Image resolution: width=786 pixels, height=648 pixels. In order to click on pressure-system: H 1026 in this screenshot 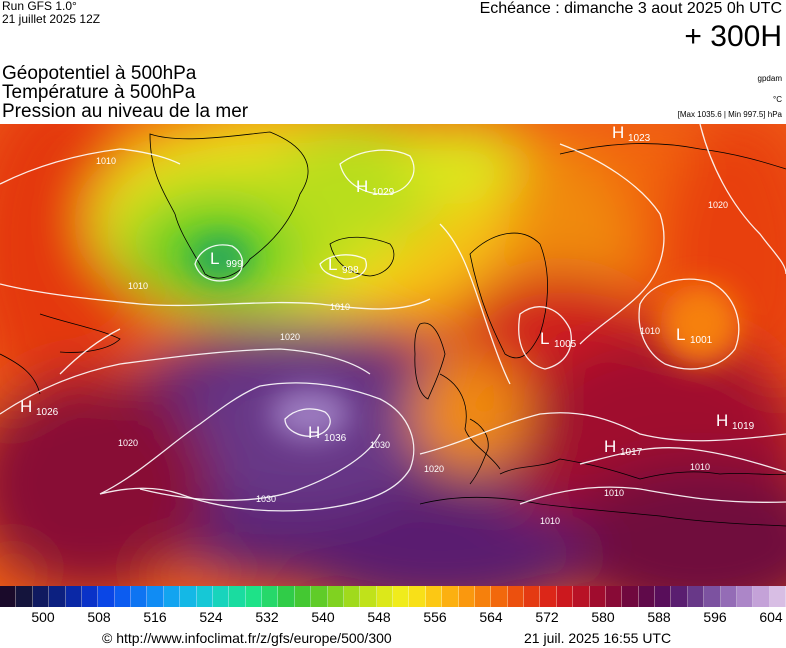, I will do `click(39, 407)`.